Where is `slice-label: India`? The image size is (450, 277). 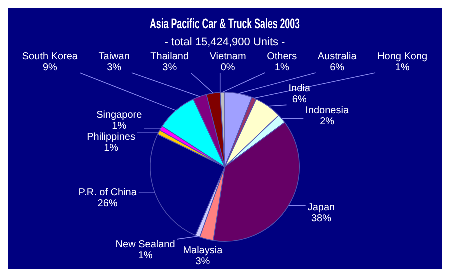
slice-label: India is located at coordinates (299, 88).